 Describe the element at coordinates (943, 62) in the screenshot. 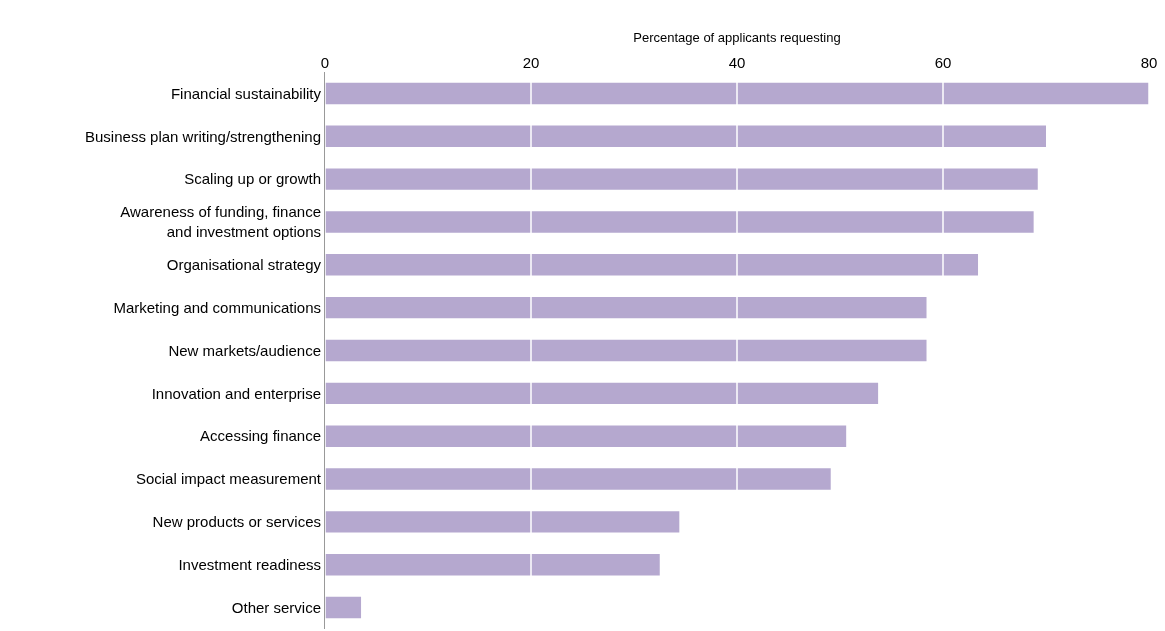

I see `x-tick-label: 60` at that location.